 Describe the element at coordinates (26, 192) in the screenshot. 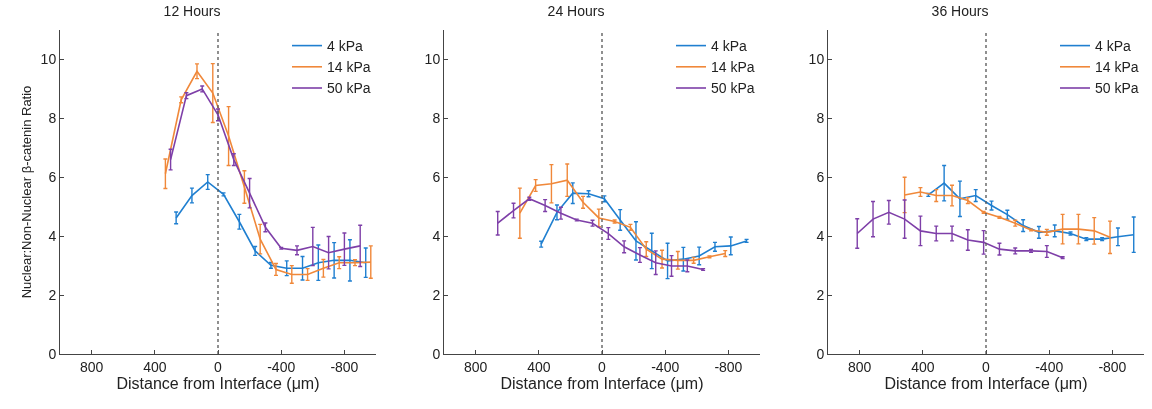

I see `y-axis-title: Nuclear:Non-Nuclear β-catenin Ratio` at that location.